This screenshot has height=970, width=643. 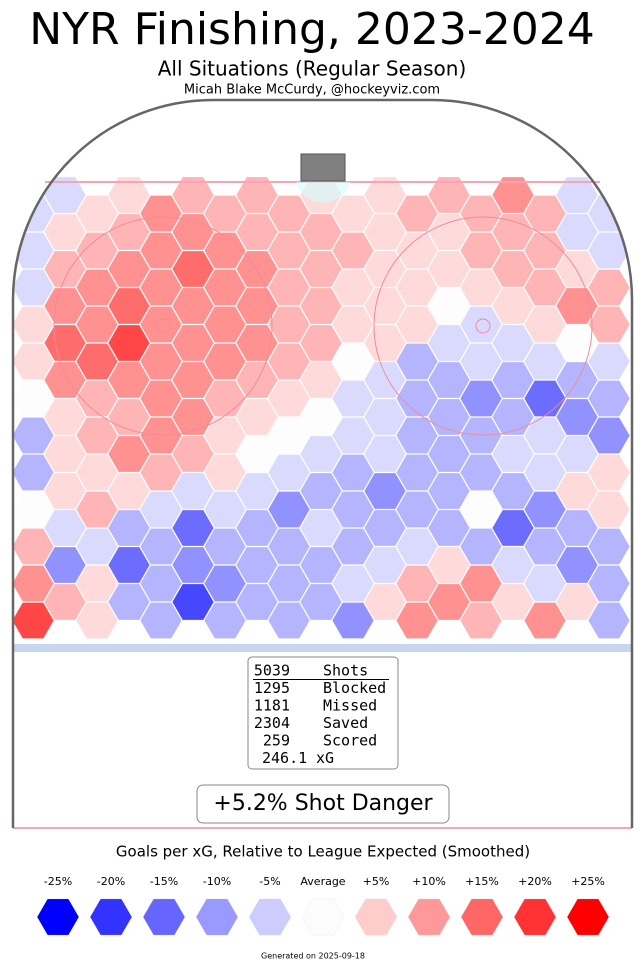 I want to click on stat-label: Missed, so click(x=350, y=706).